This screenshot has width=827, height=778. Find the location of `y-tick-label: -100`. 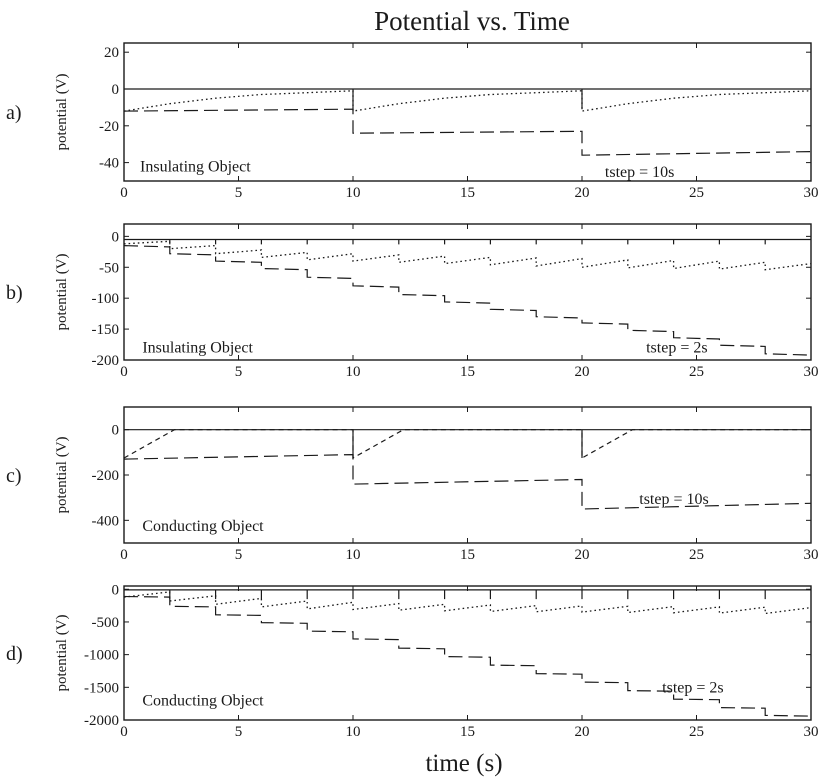

y-tick-label: -100 is located at coordinates (106, 299).